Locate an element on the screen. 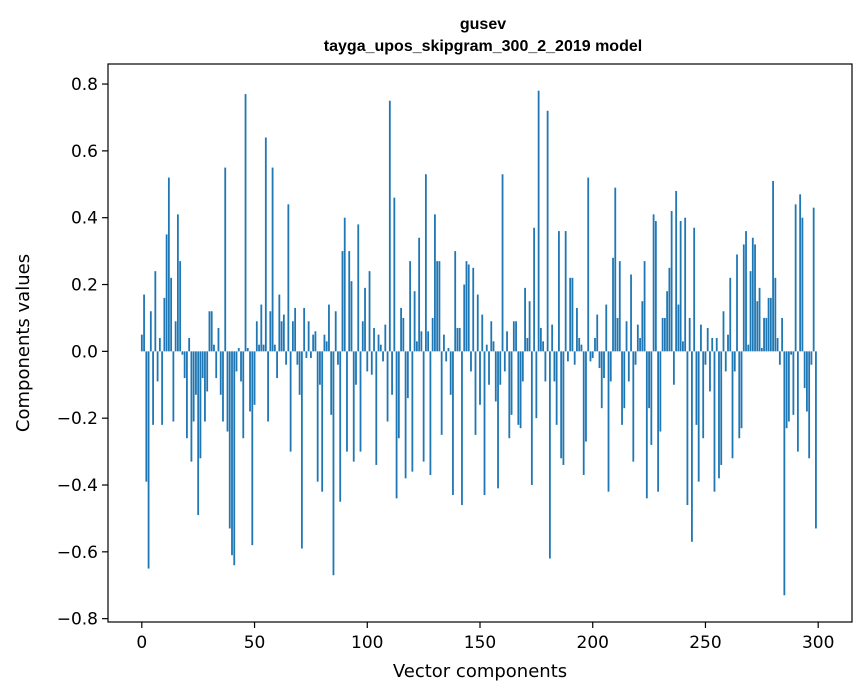 The width and height of the screenshot is (867, 696). y-tick-label: 0.4 is located at coordinates (84, 219).